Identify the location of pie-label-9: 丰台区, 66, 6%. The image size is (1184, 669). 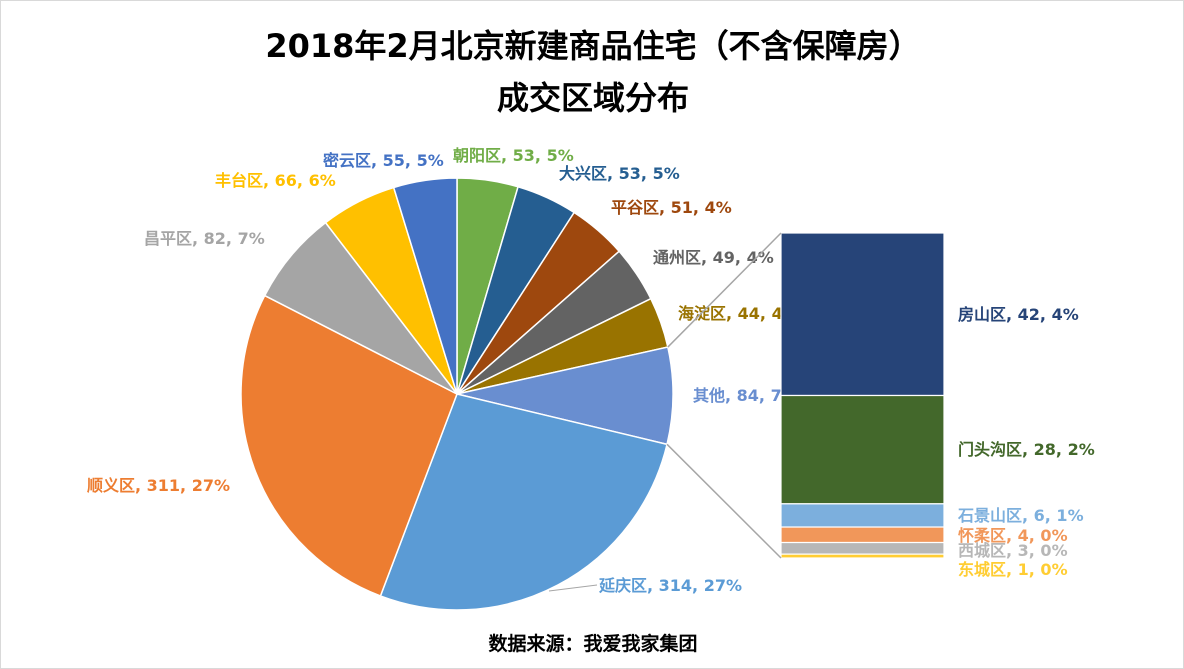
(275, 180).